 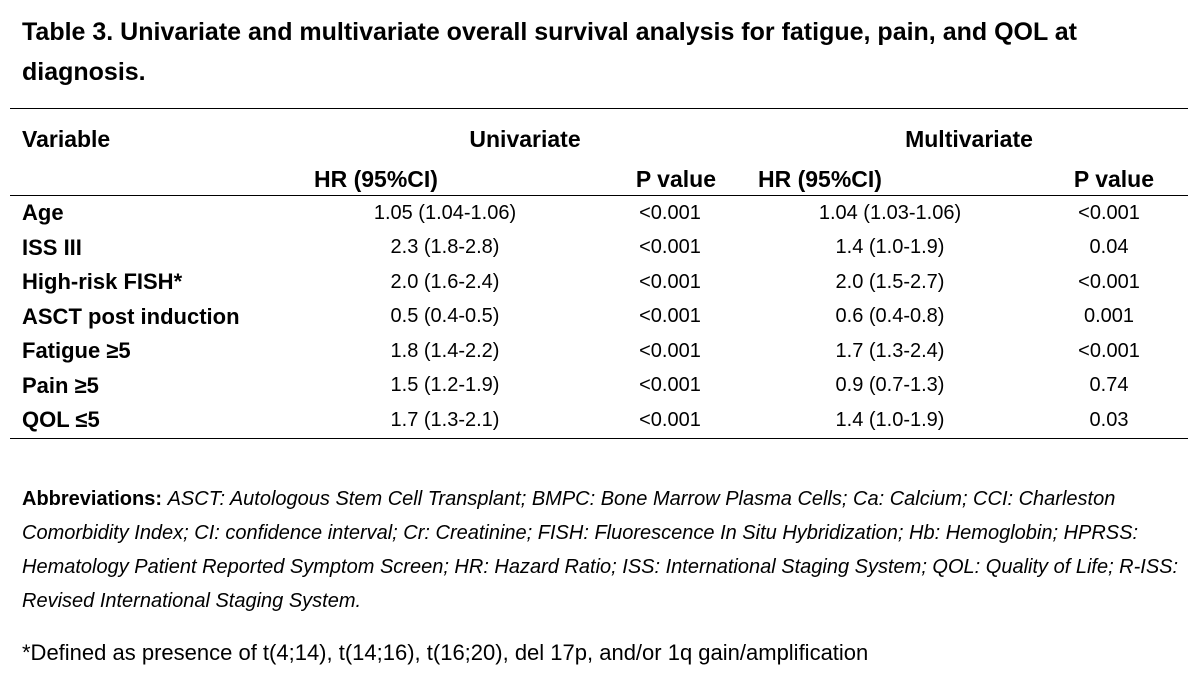 I want to click on header-univariate-p: P value, so click(x=675, y=179).